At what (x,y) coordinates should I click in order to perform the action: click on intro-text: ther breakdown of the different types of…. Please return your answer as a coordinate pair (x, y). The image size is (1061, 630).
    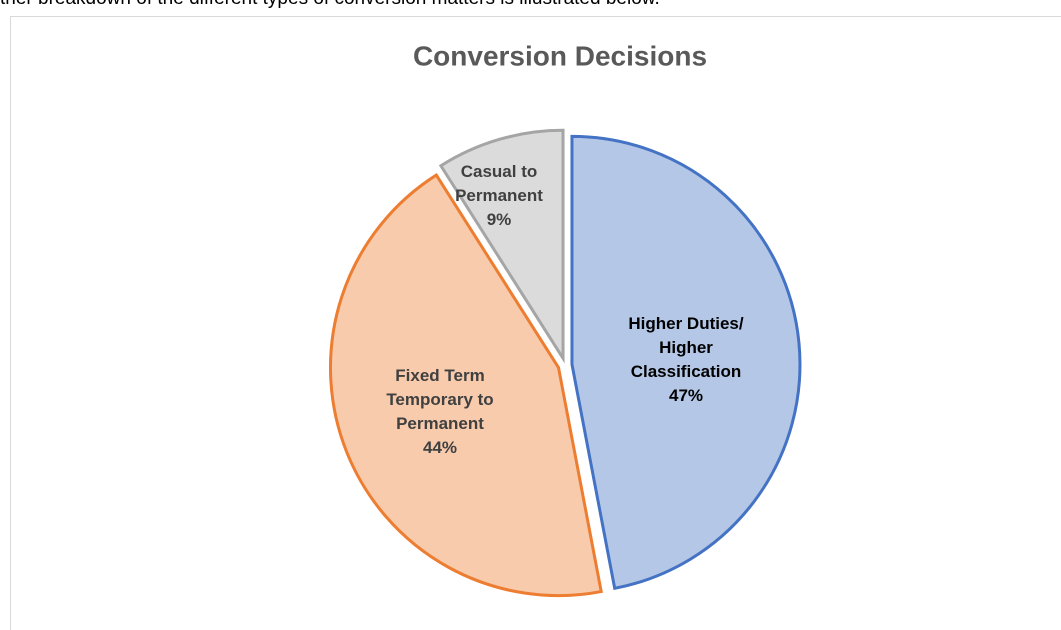
    Looking at the image, I should click on (330, 5).